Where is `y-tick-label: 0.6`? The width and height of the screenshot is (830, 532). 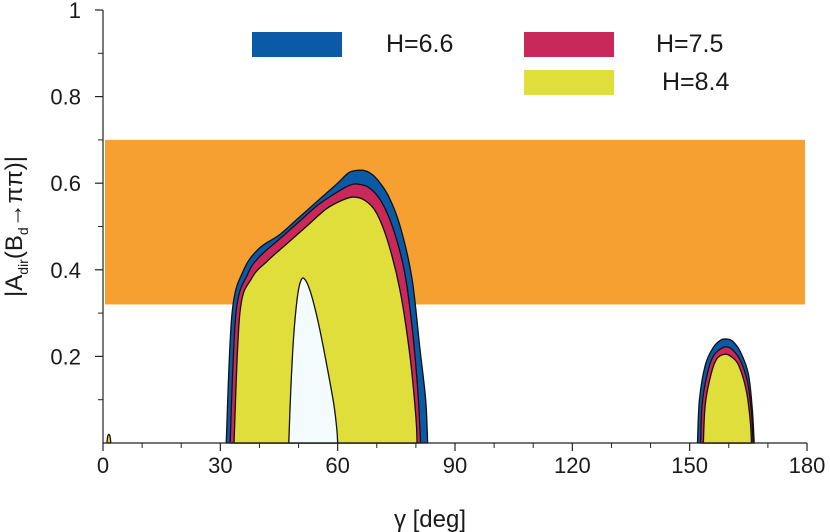 y-tick-label: 0.6 is located at coordinates (65, 183).